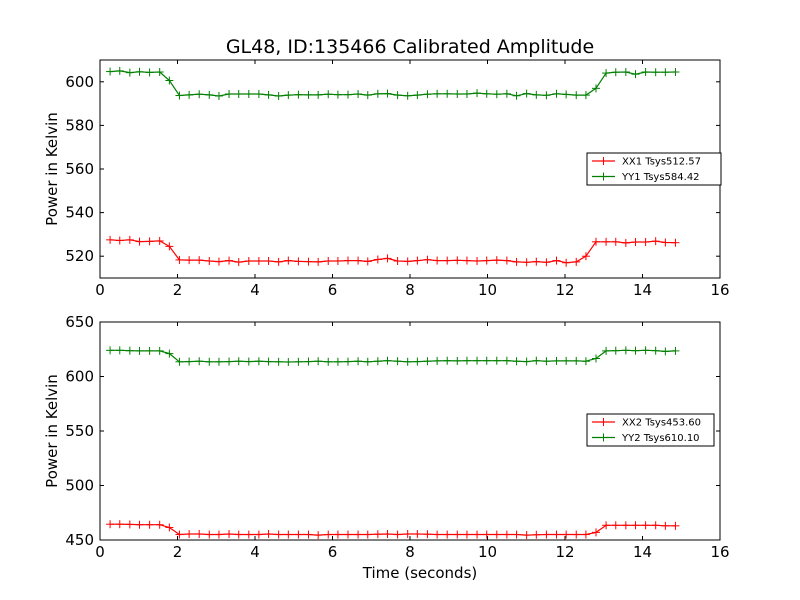 The height and width of the screenshot is (600, 800). Describe the element at coordinates (79, 125) in the screenshot. I see `y-tick-label: 580` at that location.